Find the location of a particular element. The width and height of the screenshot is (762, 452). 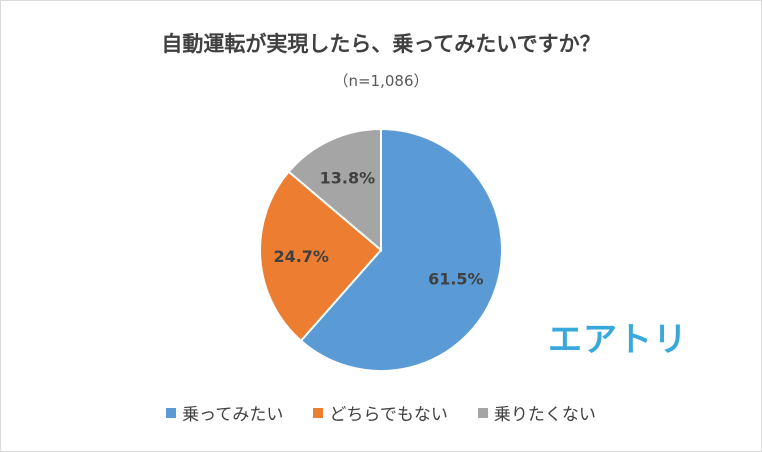

legend-label: どちらでもない is located at coordinates (388, 415).